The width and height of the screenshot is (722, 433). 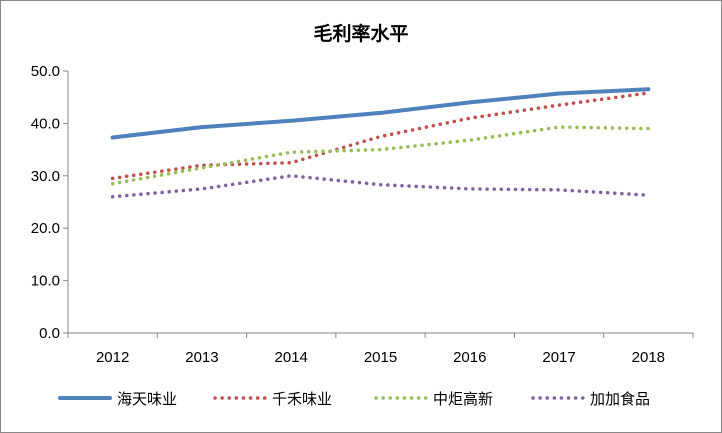 What do you see at coordinates (291, 357) in the screenshot?
I see `x-tick-label: 2014` at bounding box center [291, 357].